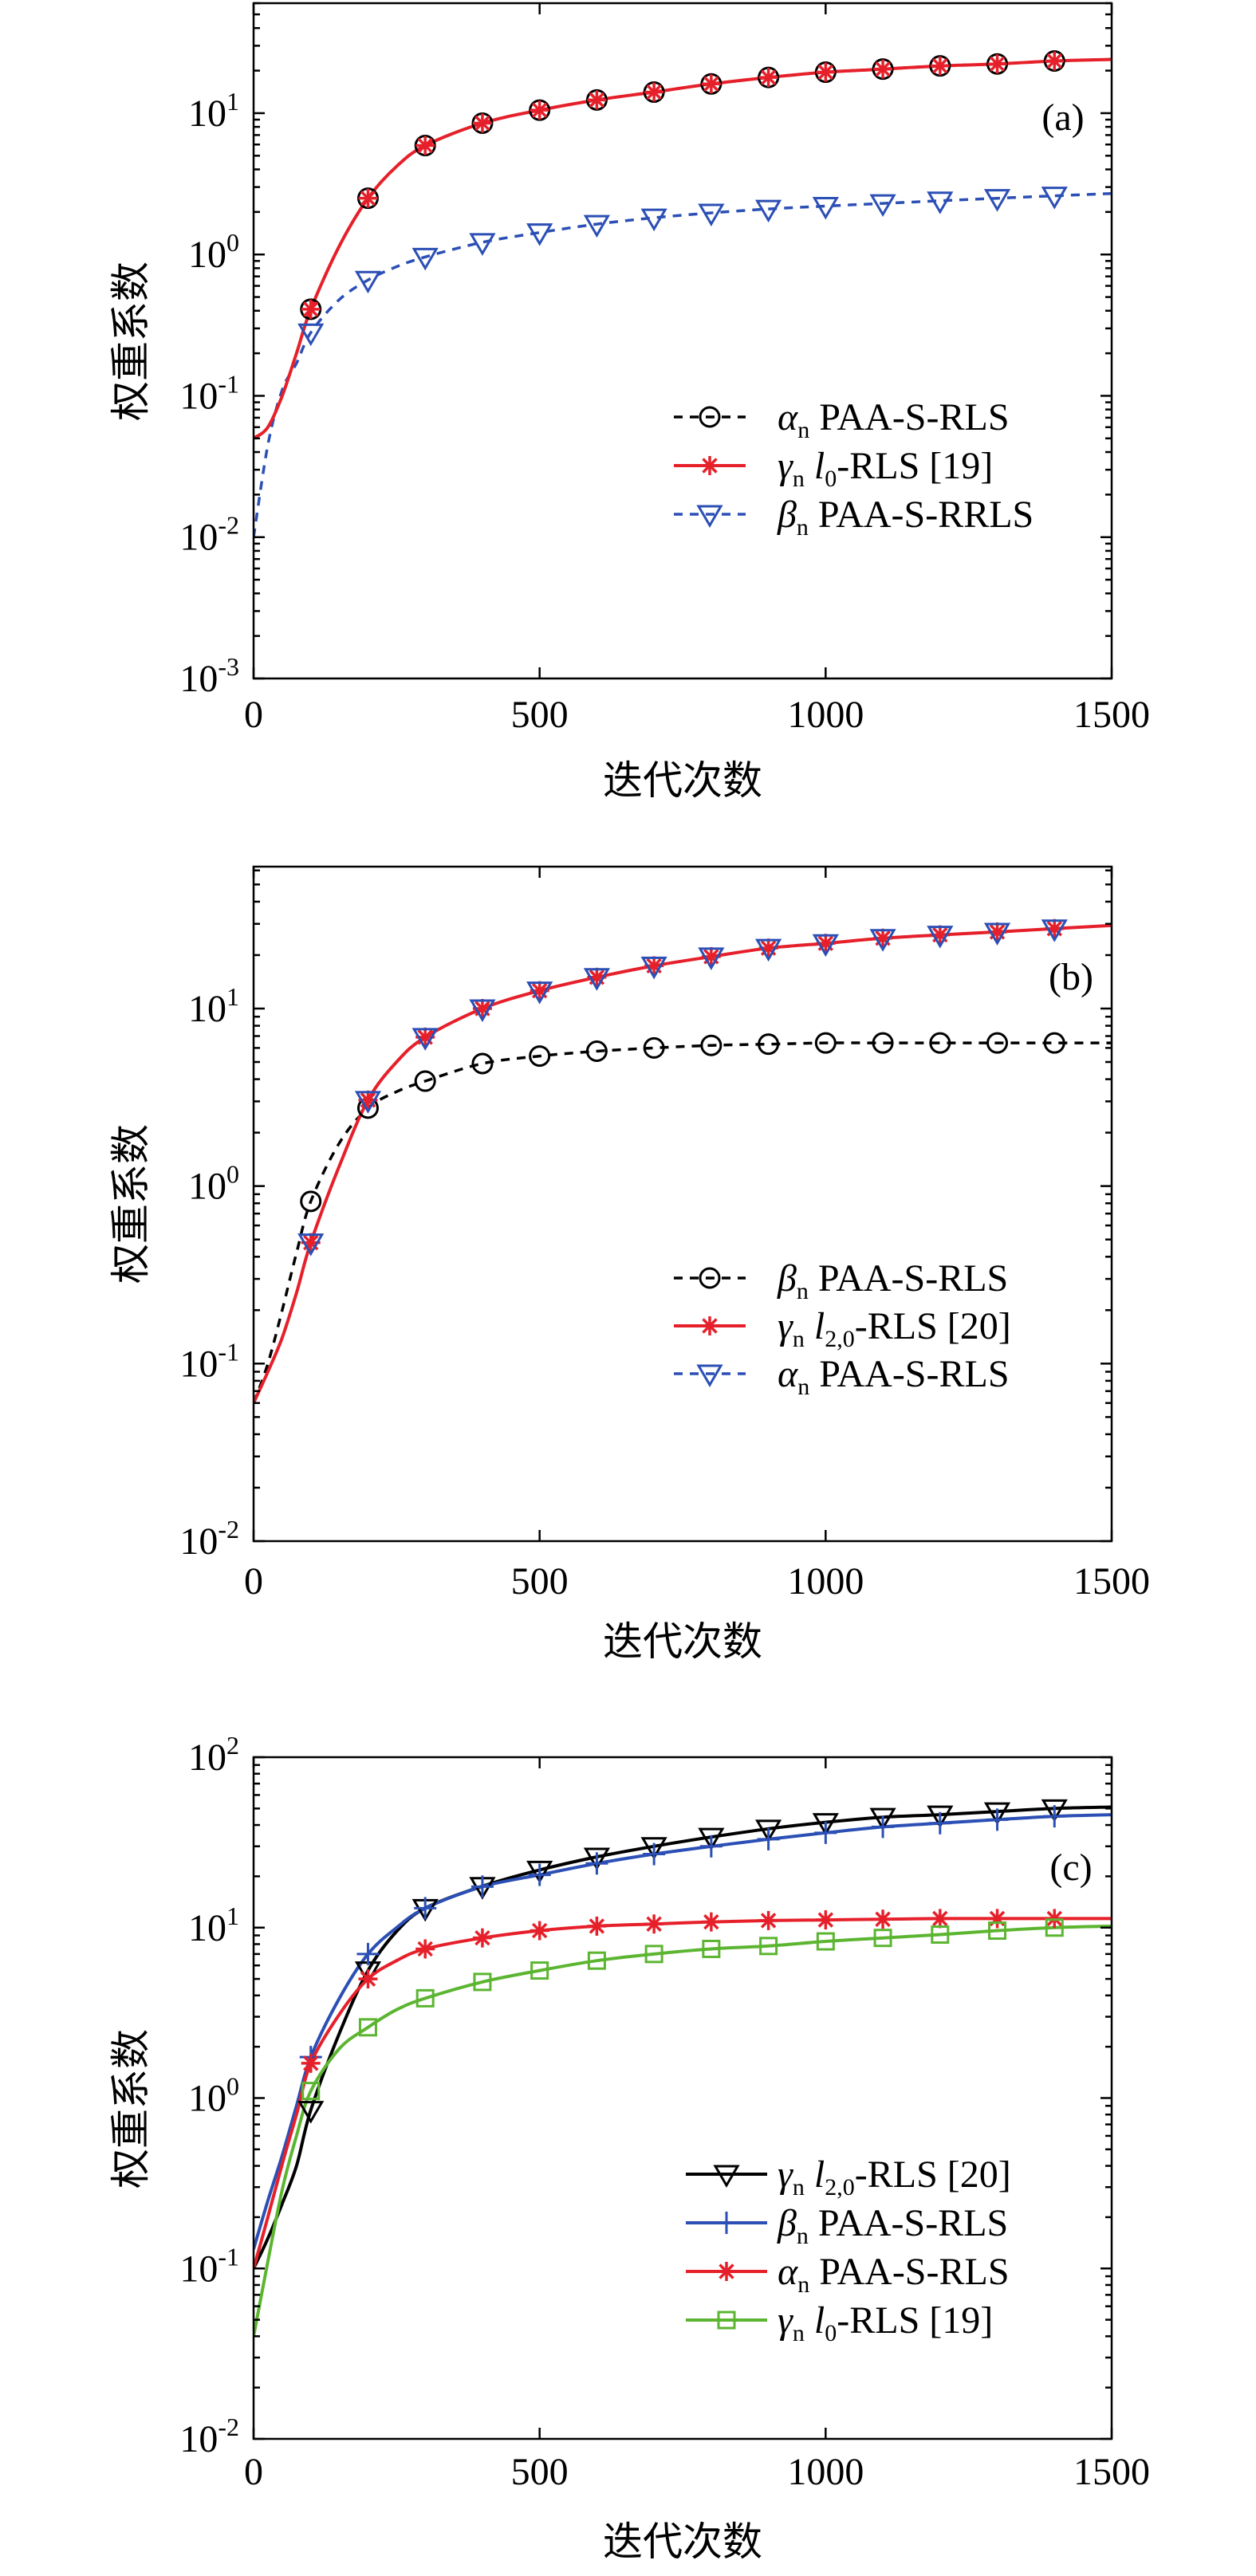 This screenshot has height=2576, width=1256. Describe the element at coordinates (214, 1184) in the screenshot. I see `y-tick-label: 10⁰` at that location.